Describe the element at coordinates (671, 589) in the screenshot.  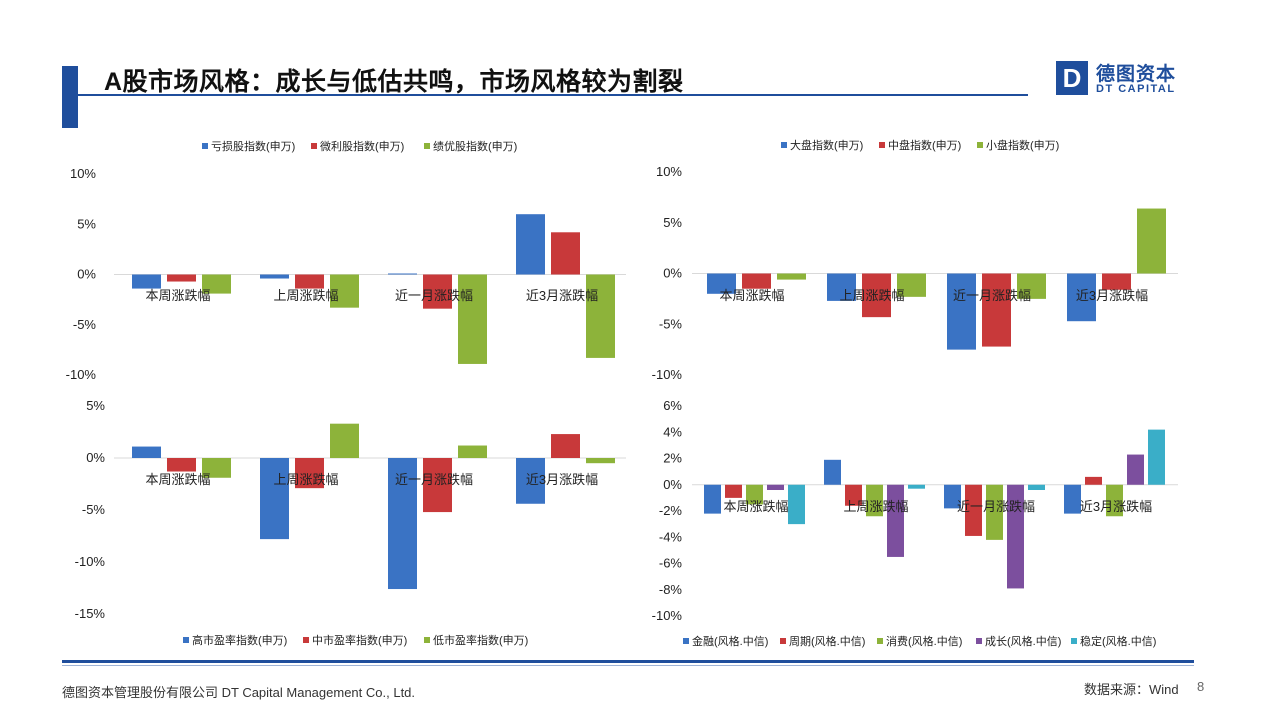
I see `y-tick-label: -8%` at that location.